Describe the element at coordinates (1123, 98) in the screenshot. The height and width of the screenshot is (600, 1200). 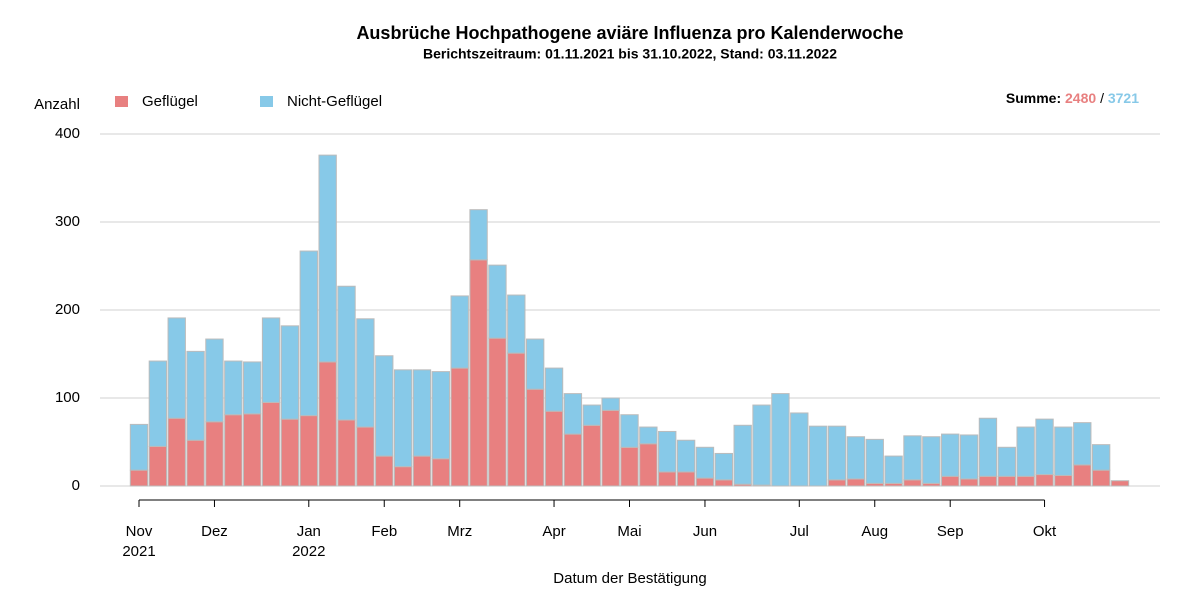
I see `sum-value: 3721` at that location.